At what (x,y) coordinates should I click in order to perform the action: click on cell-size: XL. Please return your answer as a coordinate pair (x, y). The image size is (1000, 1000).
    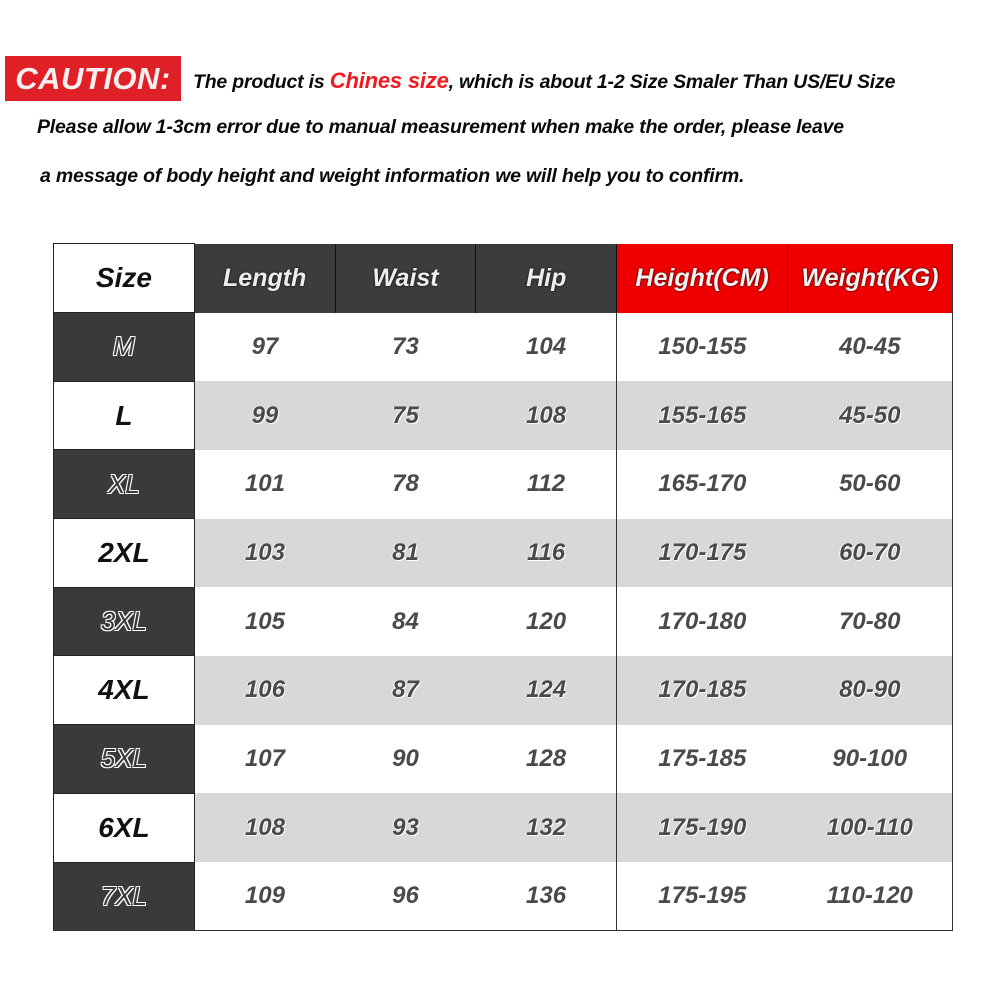
    Looking at the image, I should click on (124, 484).